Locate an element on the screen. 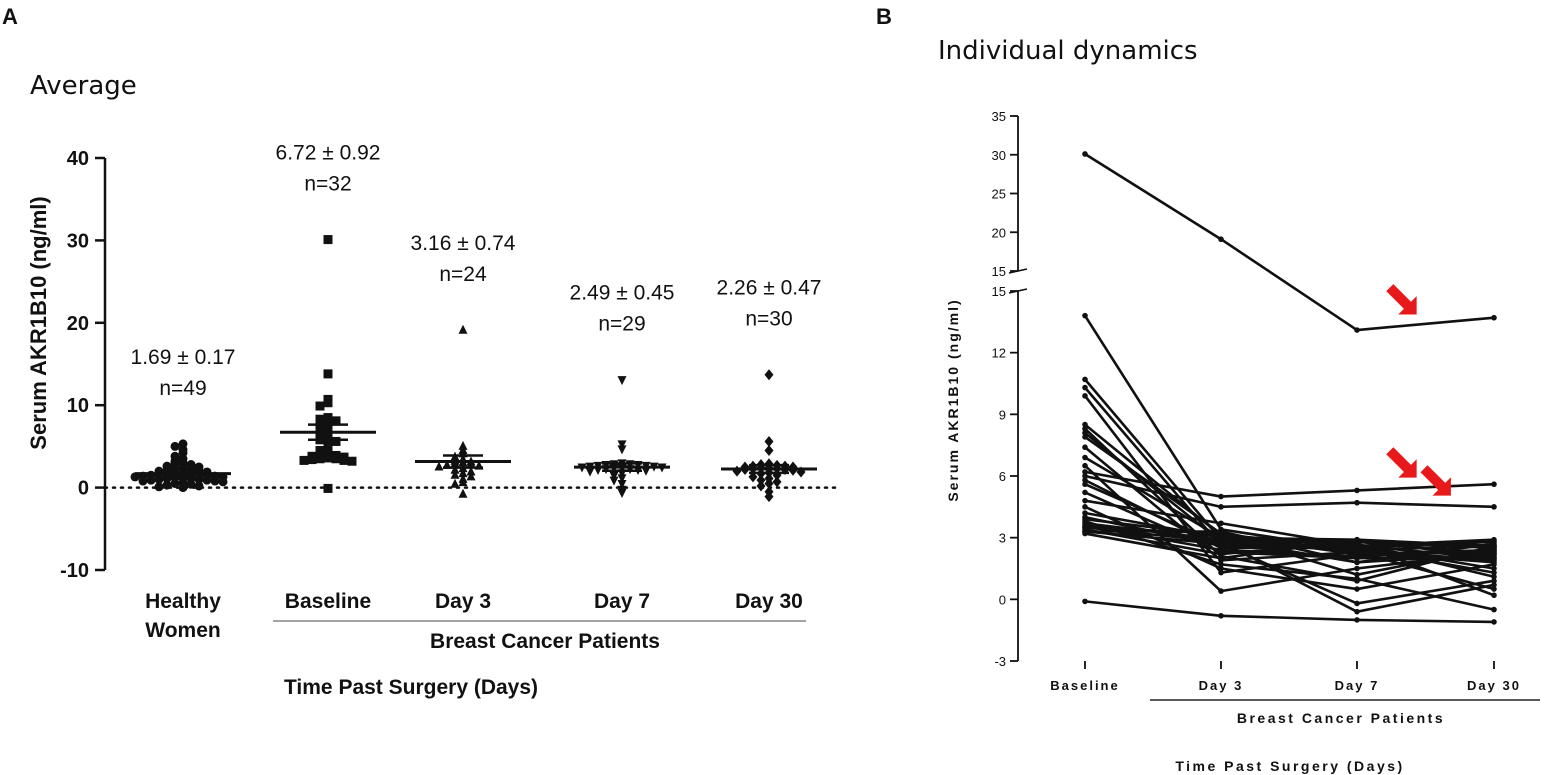 The height and width of the screenshot is (775, 1567). series-P26 is located at coordinates (1289, 569).